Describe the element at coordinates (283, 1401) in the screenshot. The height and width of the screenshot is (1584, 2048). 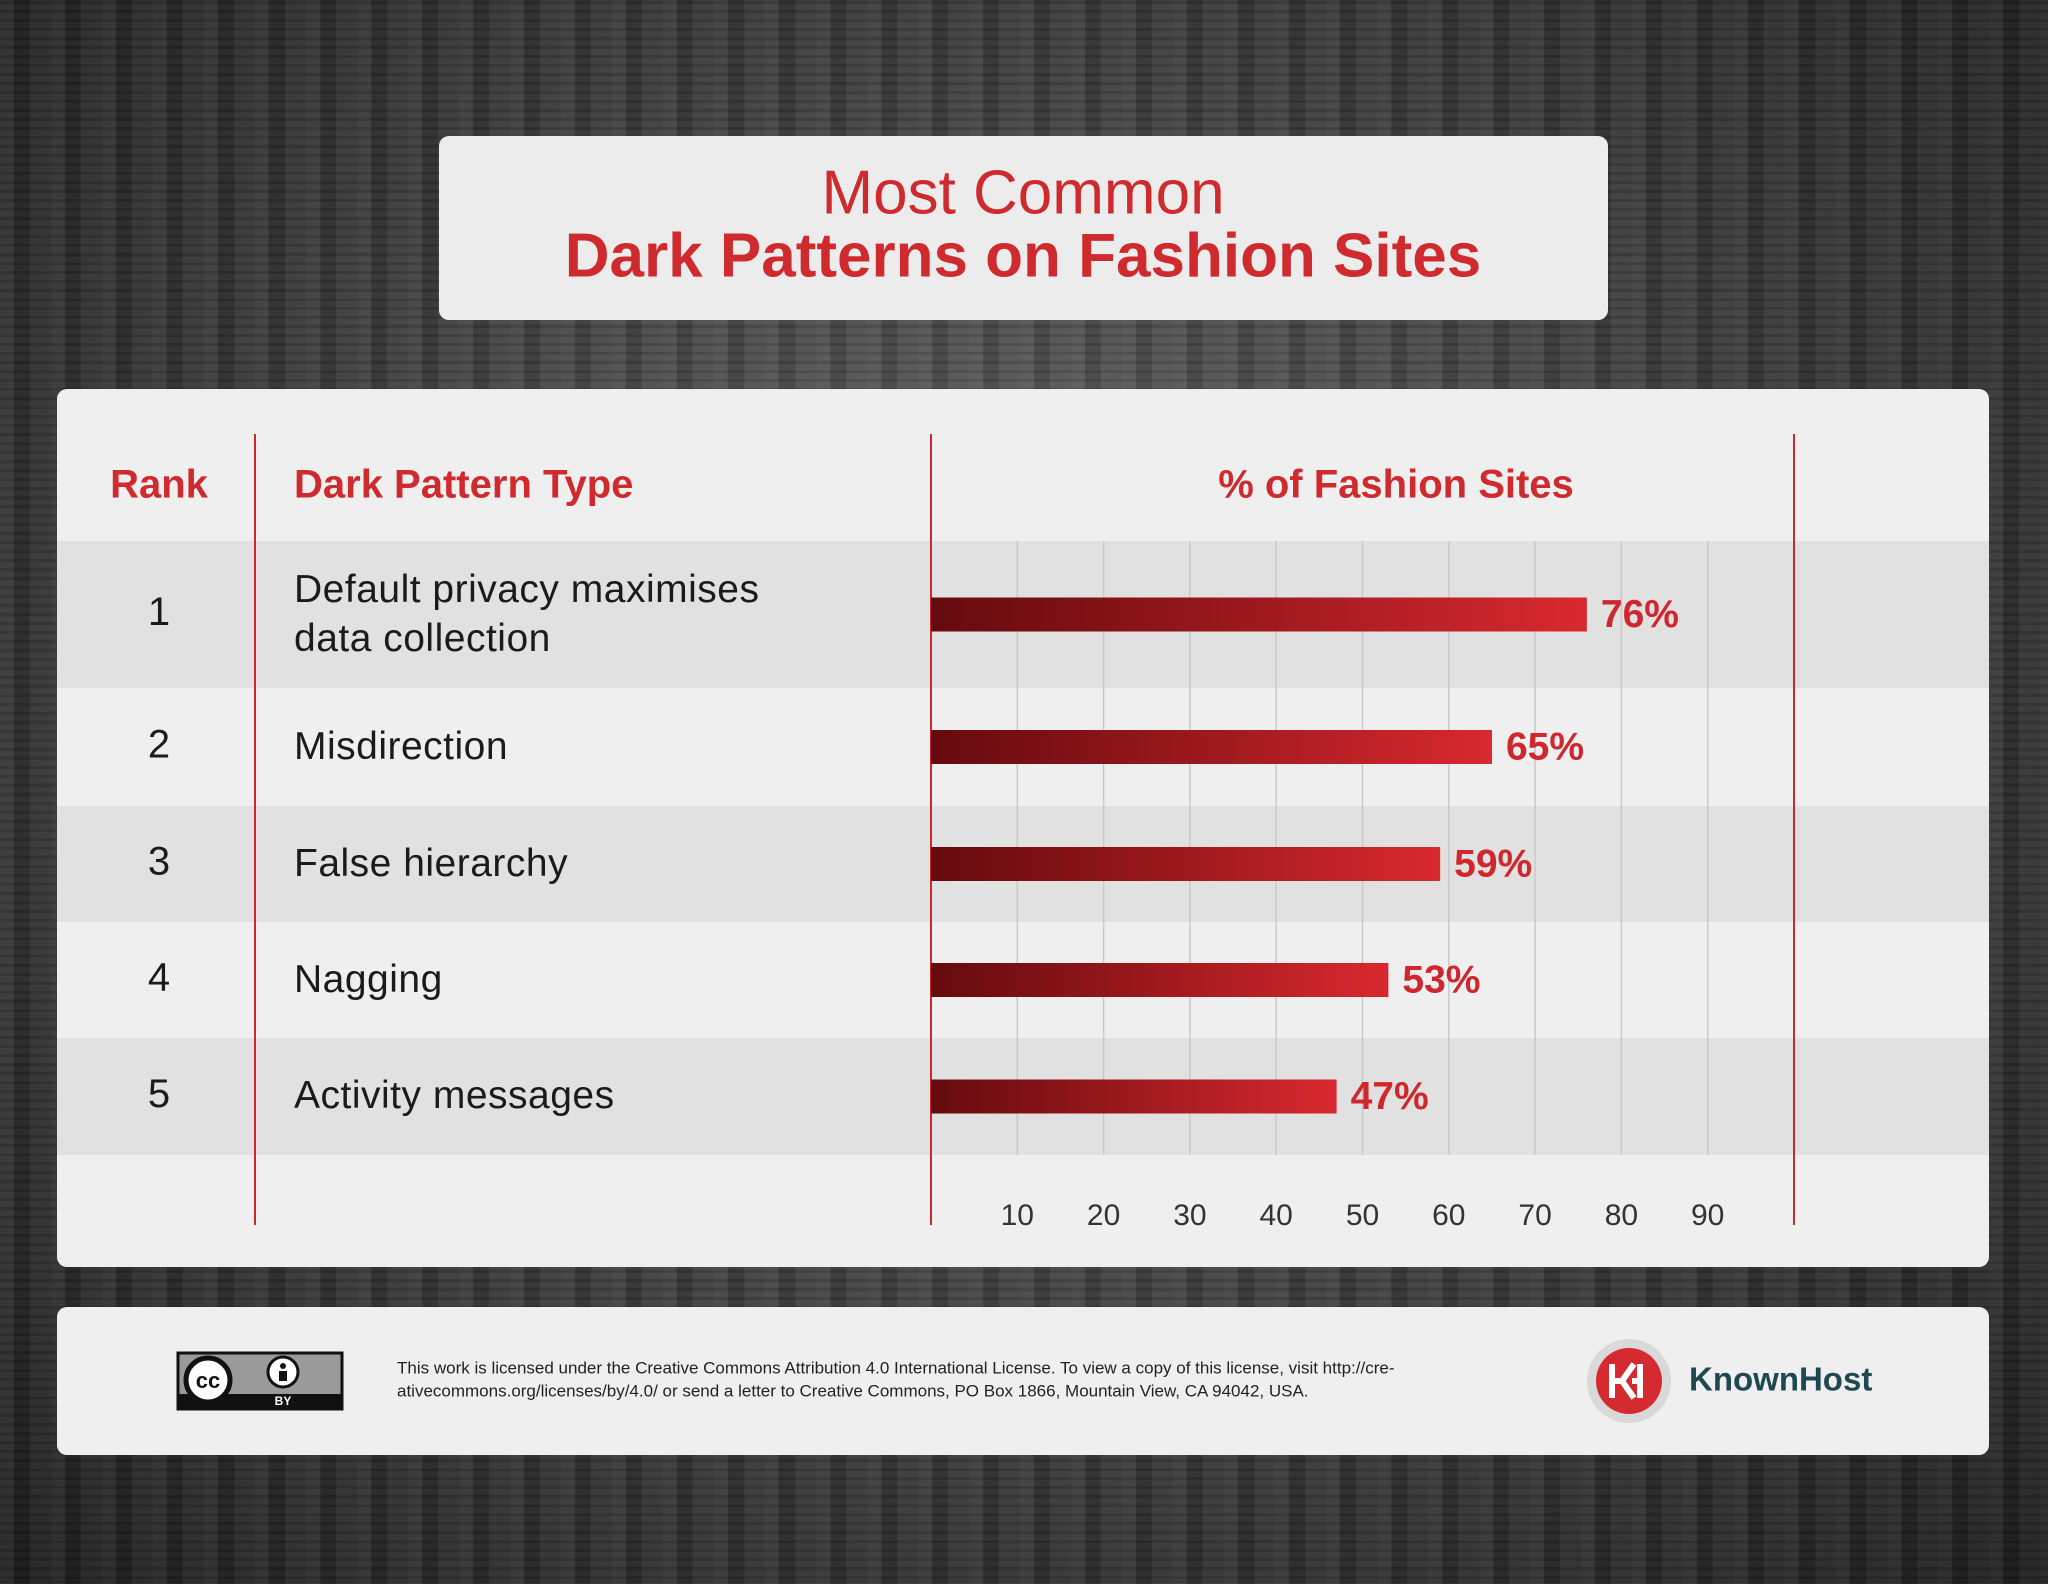
I see `by-text: BY` at that location.